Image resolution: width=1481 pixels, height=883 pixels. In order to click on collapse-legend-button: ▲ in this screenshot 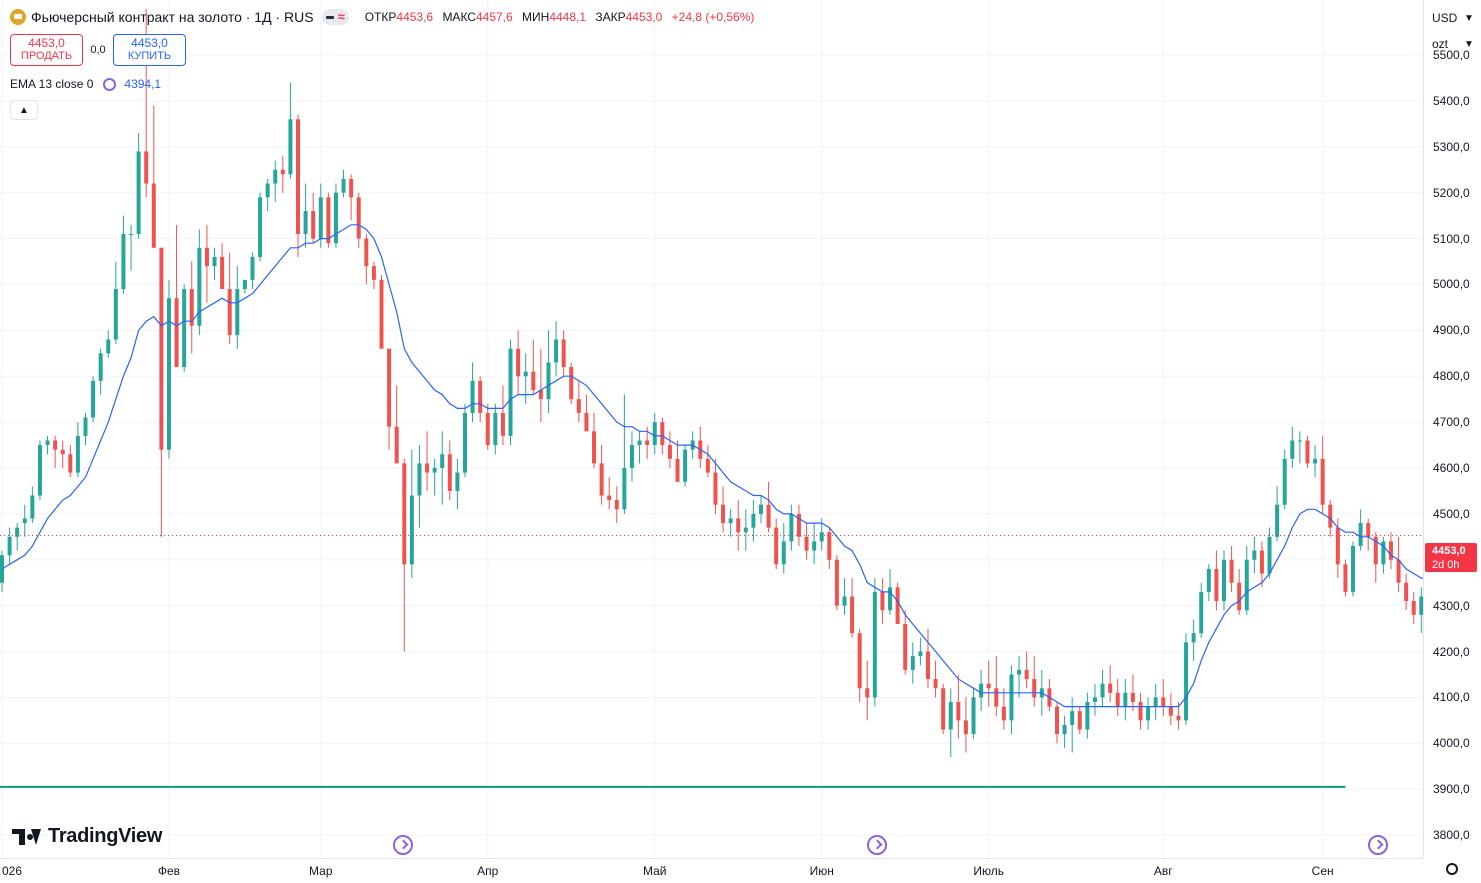, I will do `click(24, 110)`.